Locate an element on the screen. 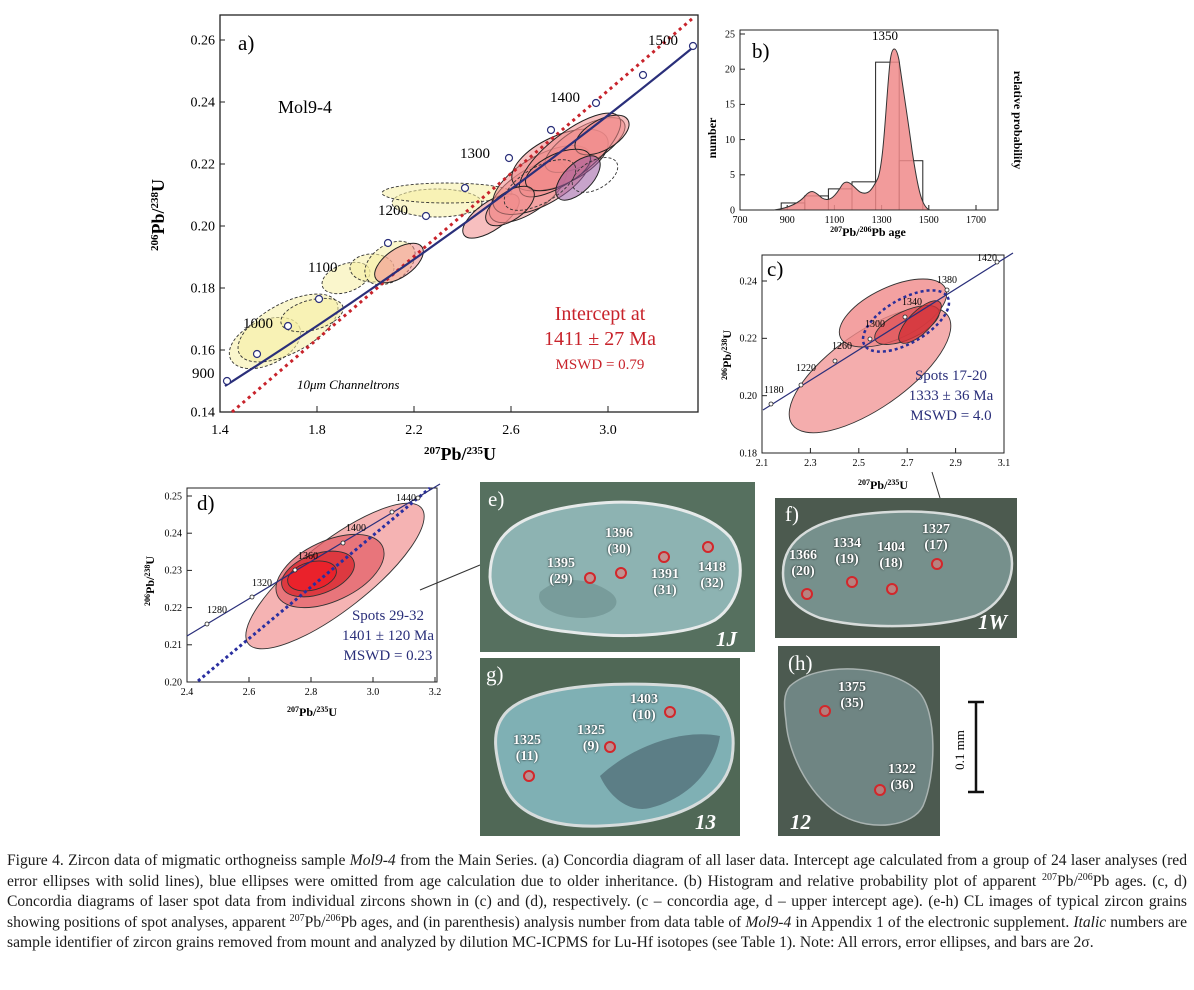 The width and height of the screenshot is (1194, 990). c-age-1380: 1380 is located at coordinates (947, 280).